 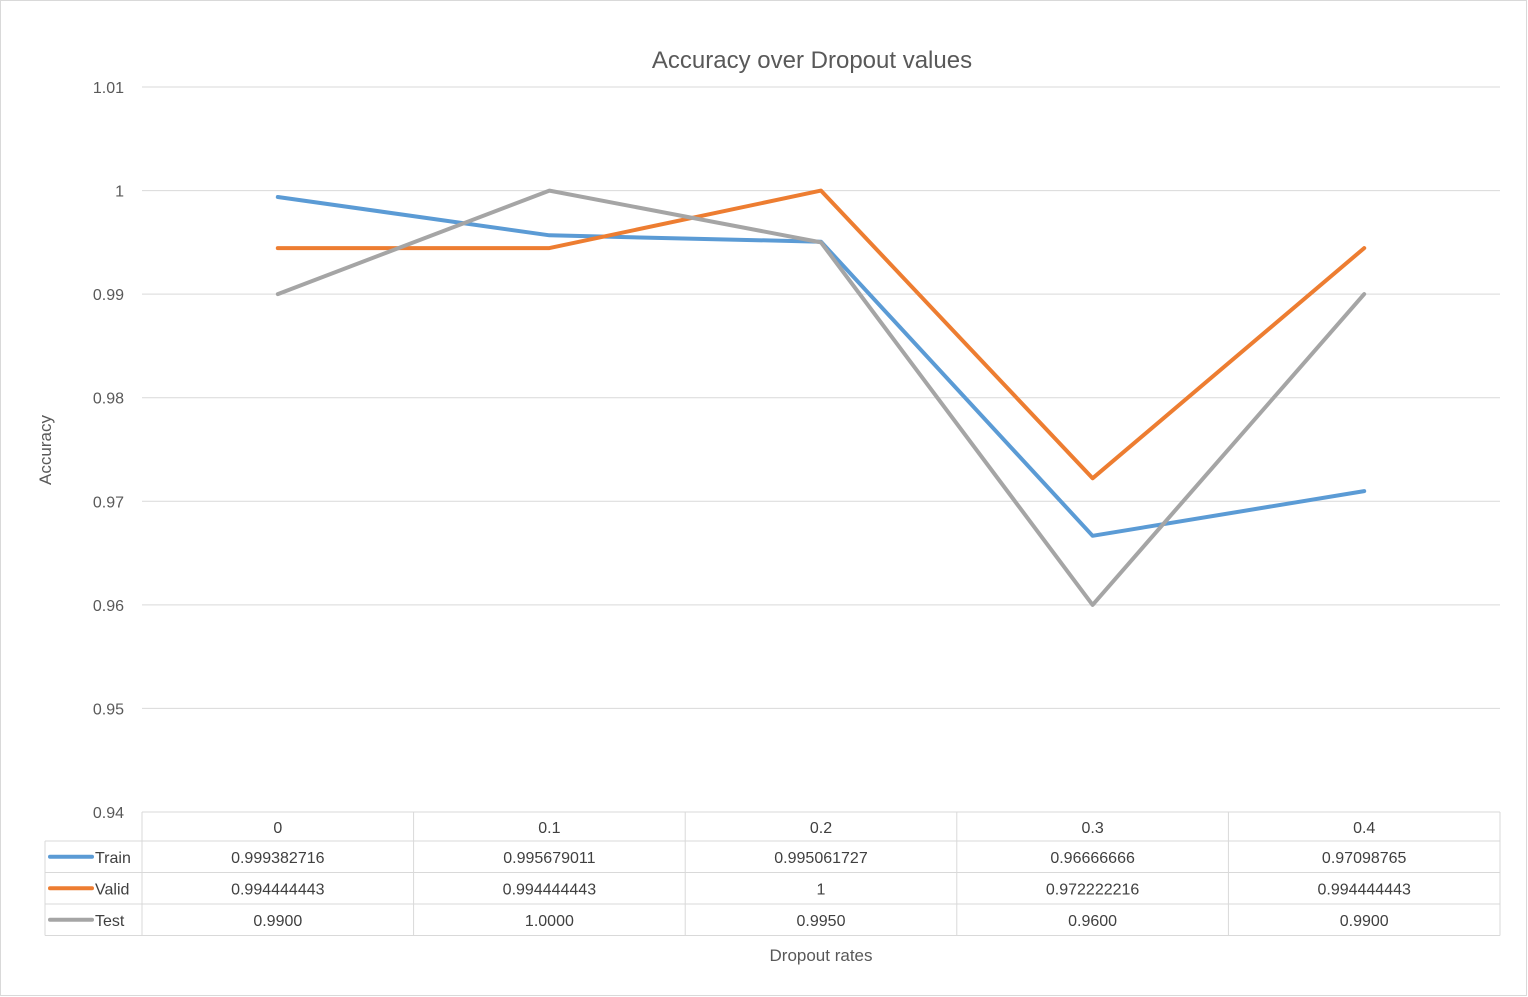 I want to click on y-tick-label: 1.01, so click(x=108, y=88).